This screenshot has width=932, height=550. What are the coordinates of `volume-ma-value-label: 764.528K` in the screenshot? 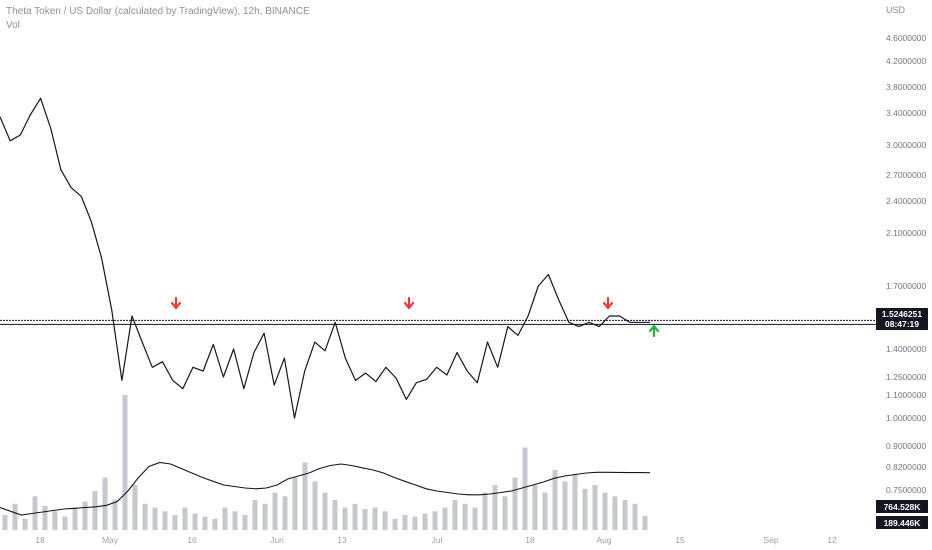 It's located at (902, 506).